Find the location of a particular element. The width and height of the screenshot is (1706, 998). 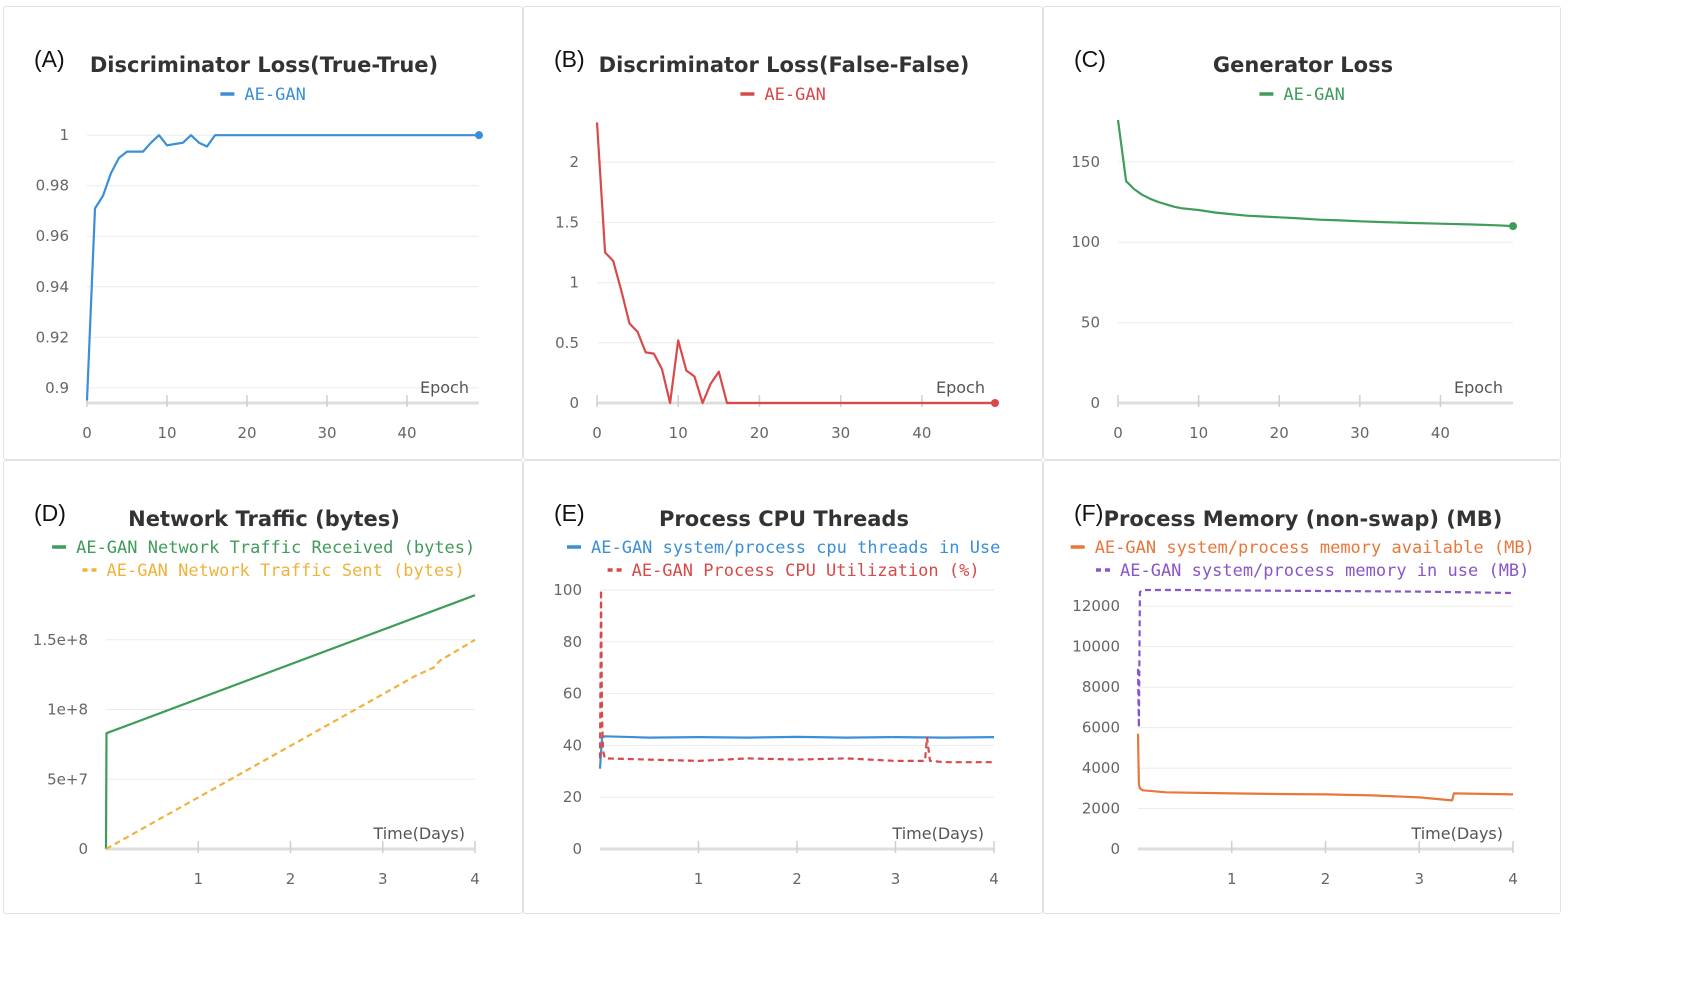

y-tick-label: 0.92 is located at coordinates (52, 337).